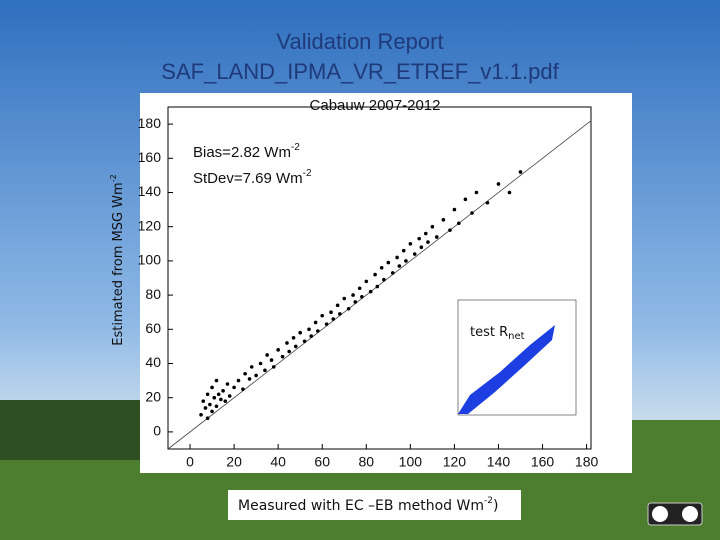 This screenshot has width=720, height=540. Describe the element at coordinates (248, 178) in the screenshot. I see `annotation-text: StDev=7.69 Wm` at that location.